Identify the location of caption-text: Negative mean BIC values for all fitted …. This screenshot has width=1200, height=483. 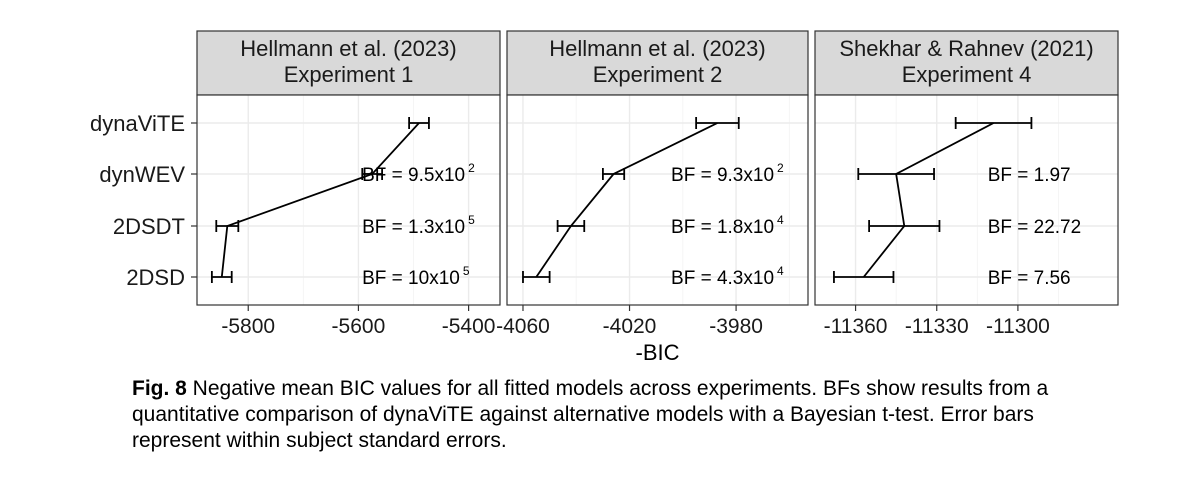
(590, 414).